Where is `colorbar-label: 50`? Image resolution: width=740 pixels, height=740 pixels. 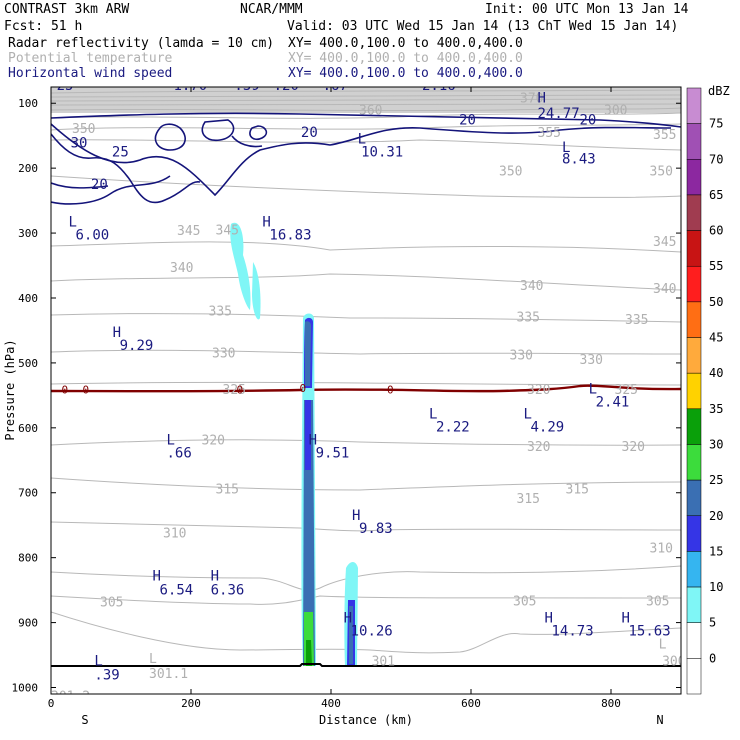 colorbar-label: 50 is located at coordinates (716, 302).